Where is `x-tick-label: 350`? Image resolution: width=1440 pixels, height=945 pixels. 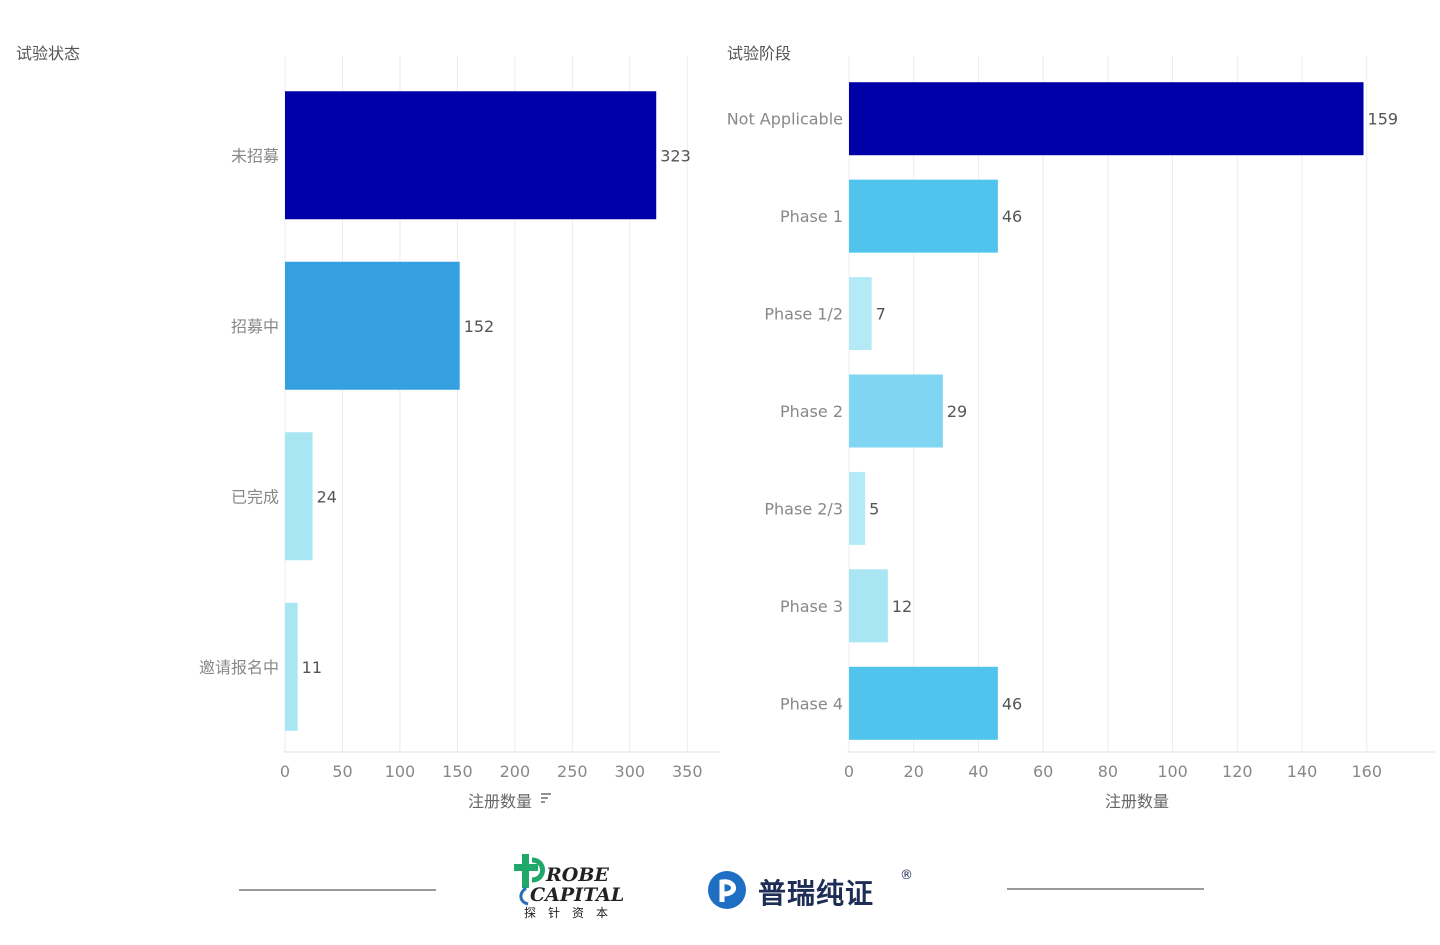 x-tick-label: 350 is located at coordinates (687, 771).